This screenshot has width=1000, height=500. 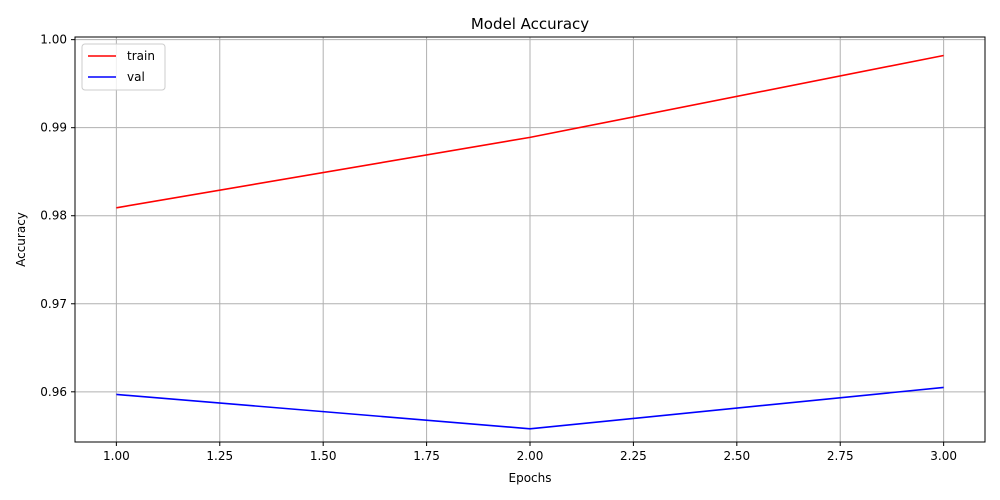 What do you see at coordinates (530, 24) in the screenshot?
I see `chart-title: Model Accuracy` at bounding box center [530, 24].